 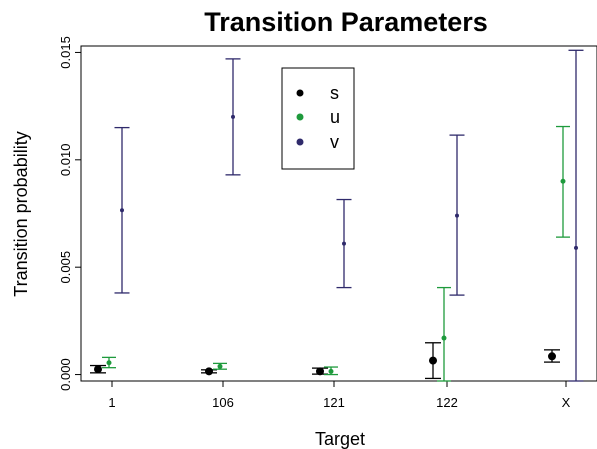 I want to click on x-tick-label: 121, so click(x=334, y=402).